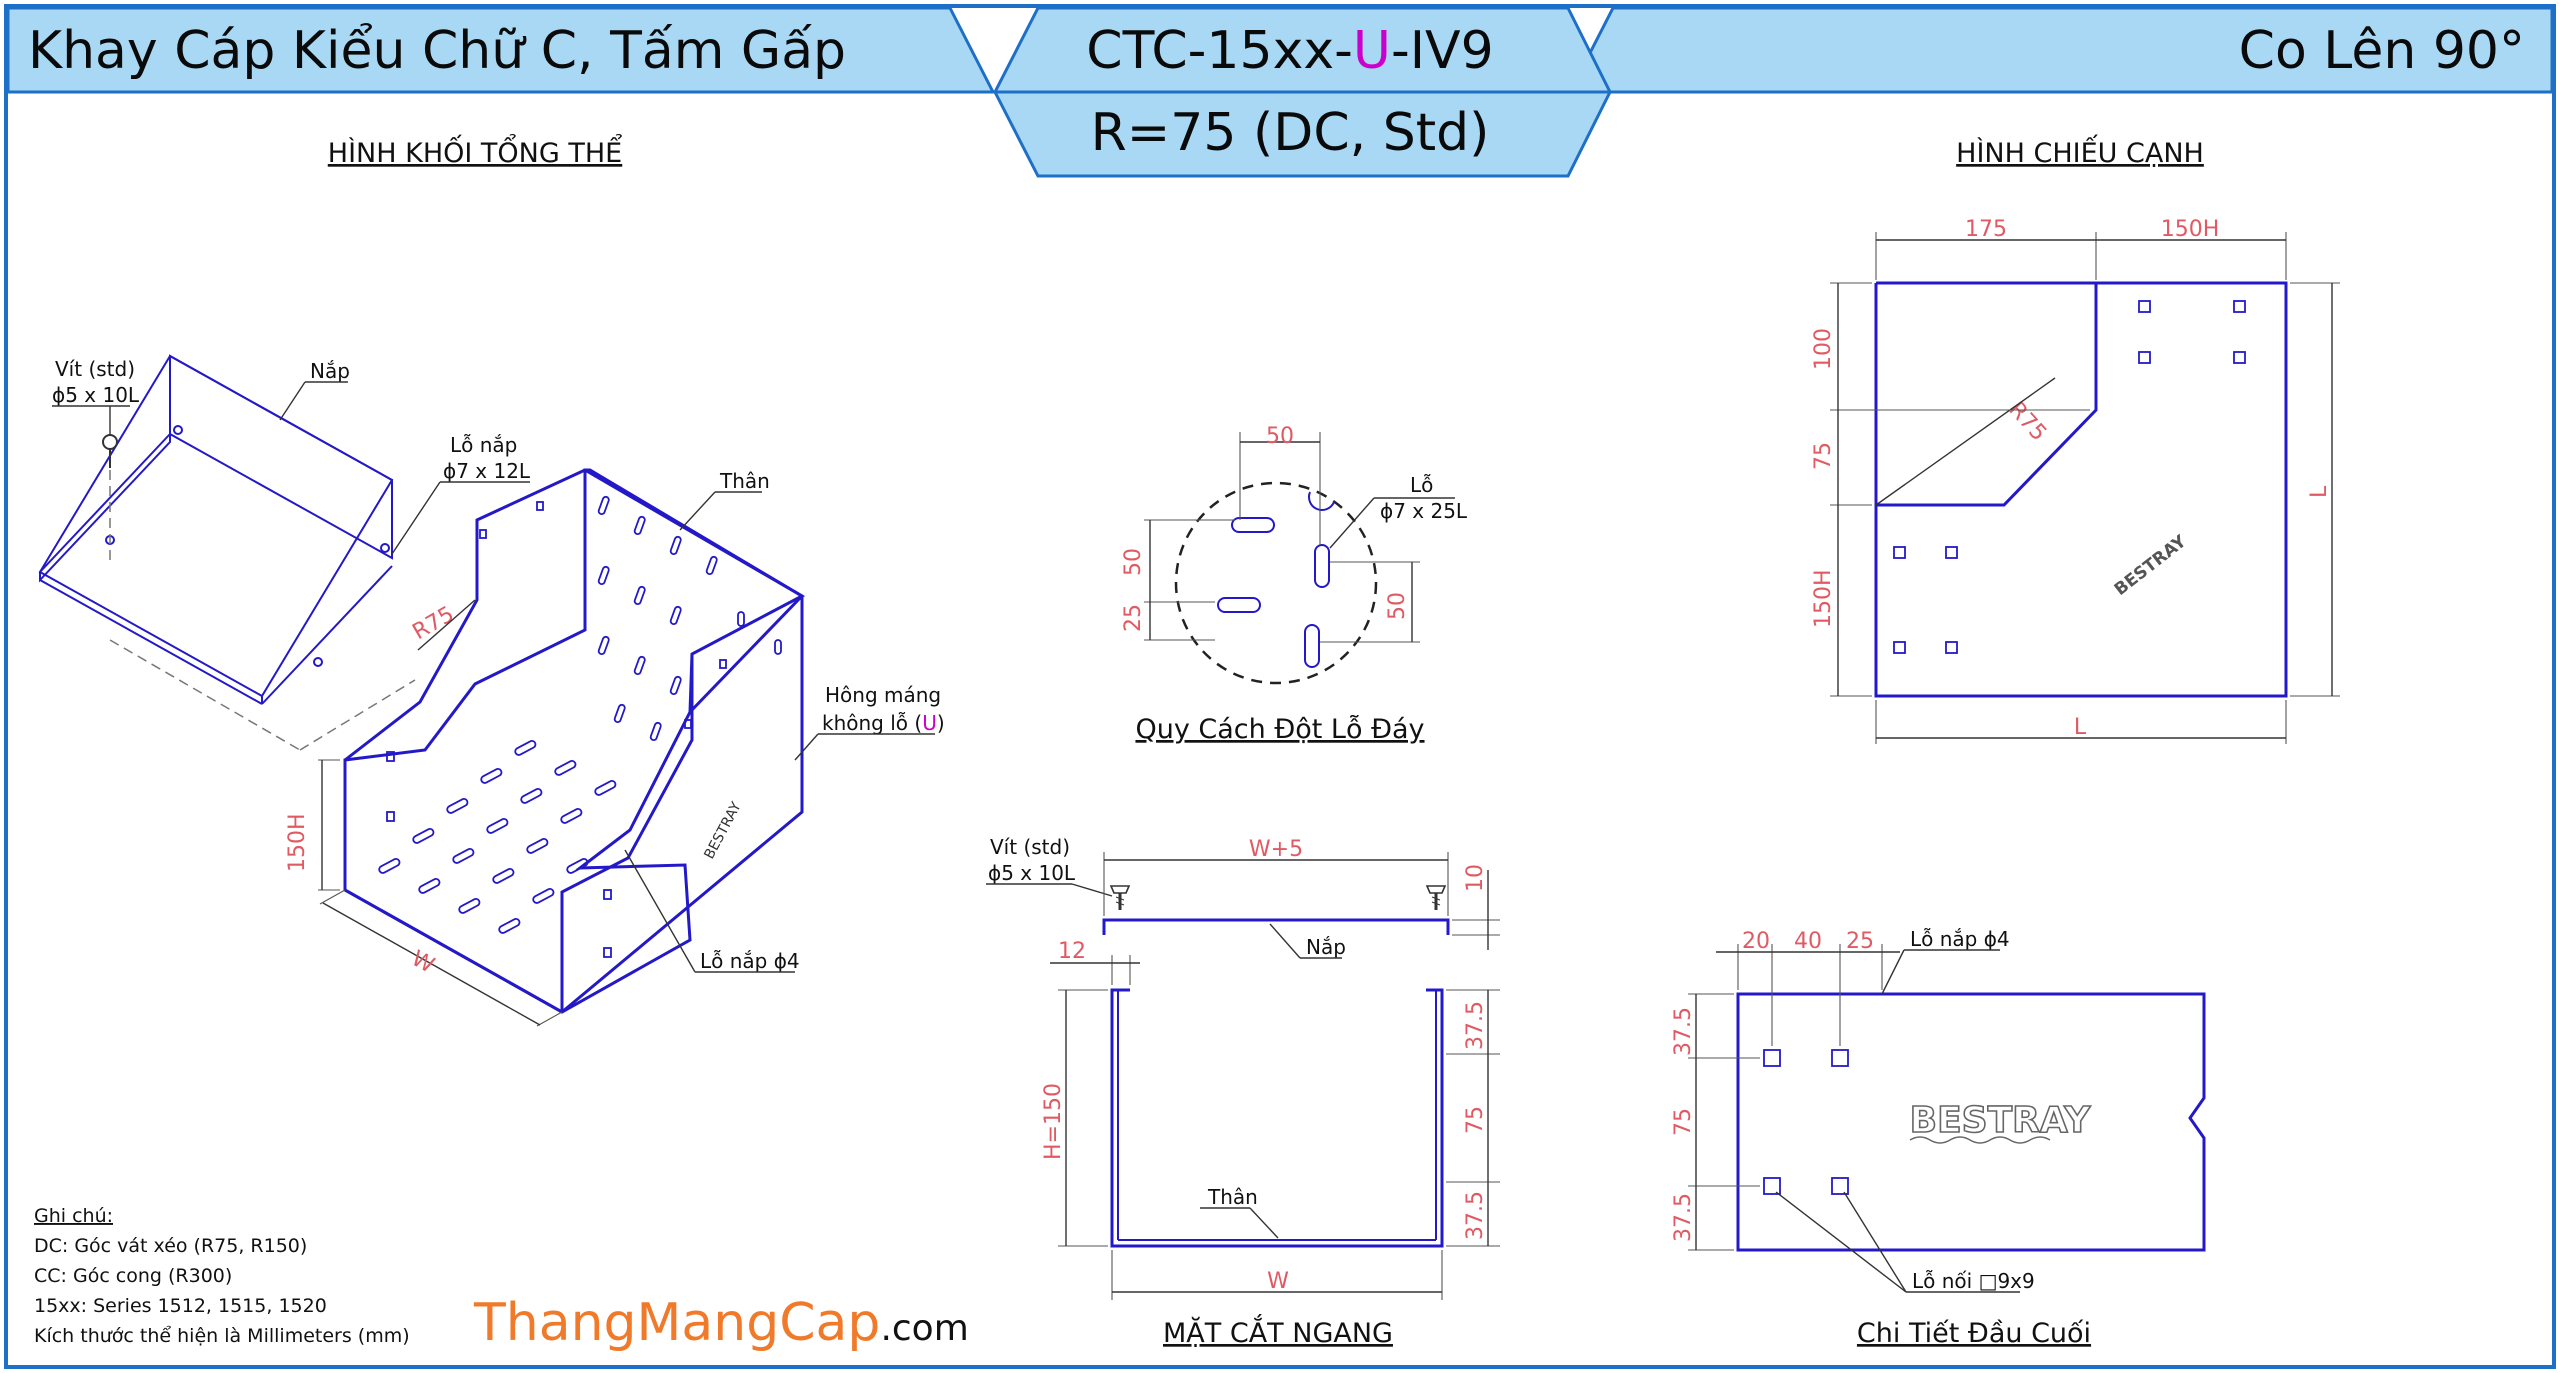  What do you see at coordinates (2382, 51) in the screenshot?
I see `header-right-title: Co Lên 90°` at bounding box center [2382, 51].